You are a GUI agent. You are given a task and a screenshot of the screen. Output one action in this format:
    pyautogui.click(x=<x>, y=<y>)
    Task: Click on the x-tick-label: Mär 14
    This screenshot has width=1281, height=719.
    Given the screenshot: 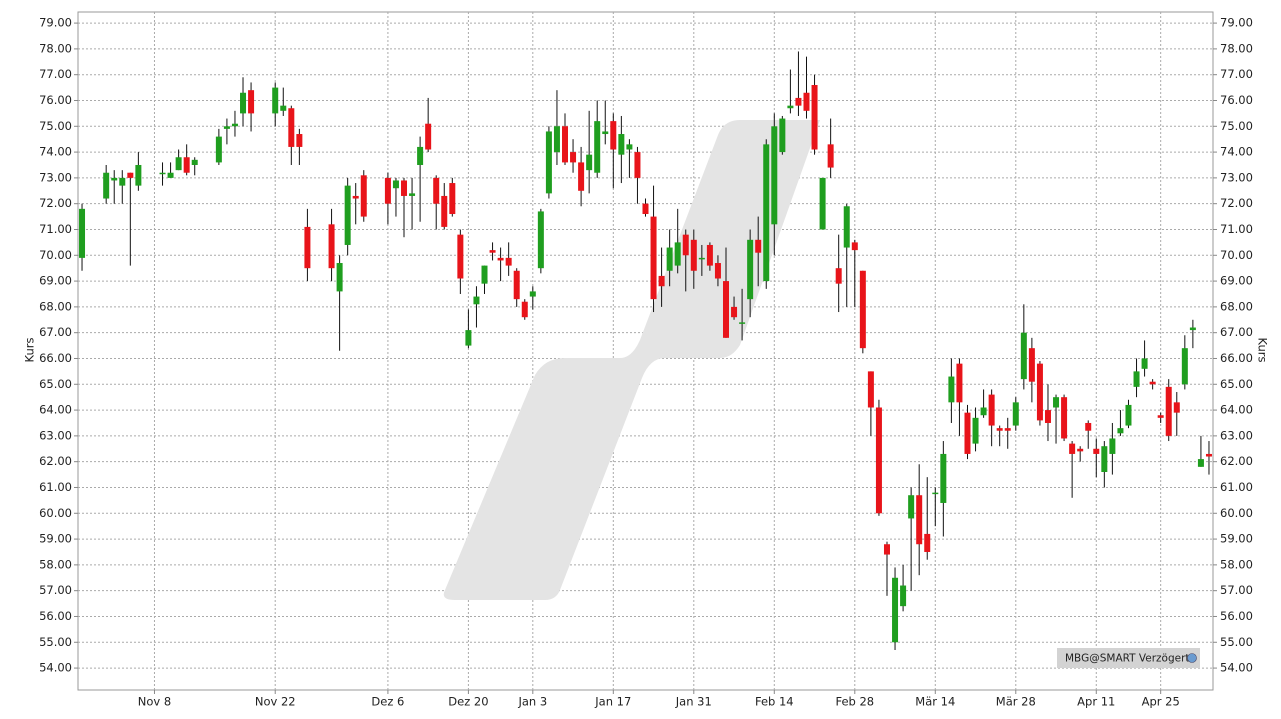 What is the action you would take?
    pyautogui.click(x=935, y=702)
    